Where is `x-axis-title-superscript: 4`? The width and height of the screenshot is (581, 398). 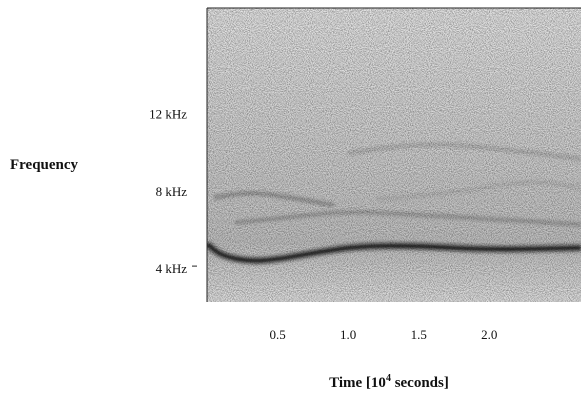 x-axis-title-superscript: 4 is located at coordinates (388, 378).